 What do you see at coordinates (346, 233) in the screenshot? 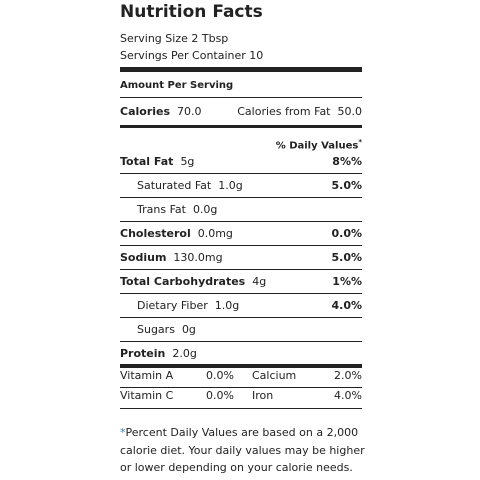
I see `daily-value: 0.0%` at bounding box center [346, 233].